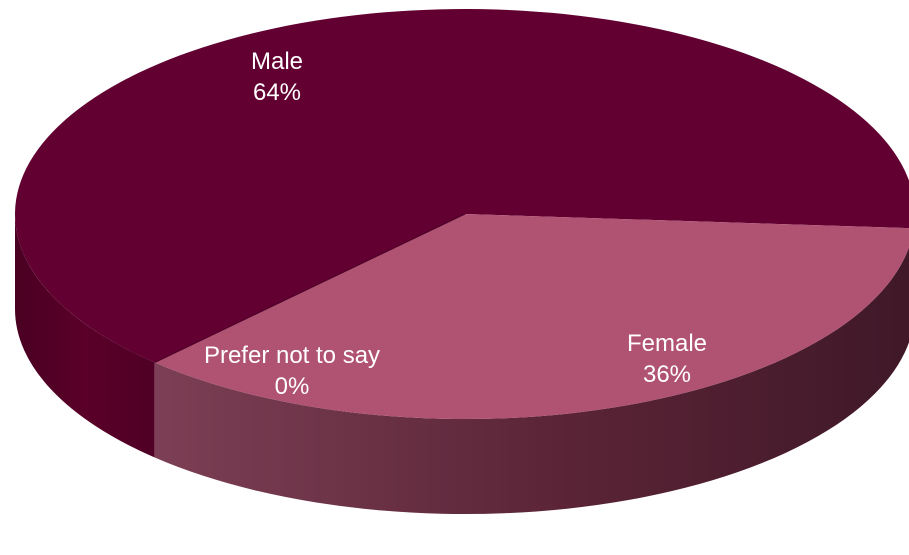  Describe the element at coordinates (292, 371) in the screenshot. I see `data-label-prefer-not-to-say: Prefer not to say 0%` at that location.